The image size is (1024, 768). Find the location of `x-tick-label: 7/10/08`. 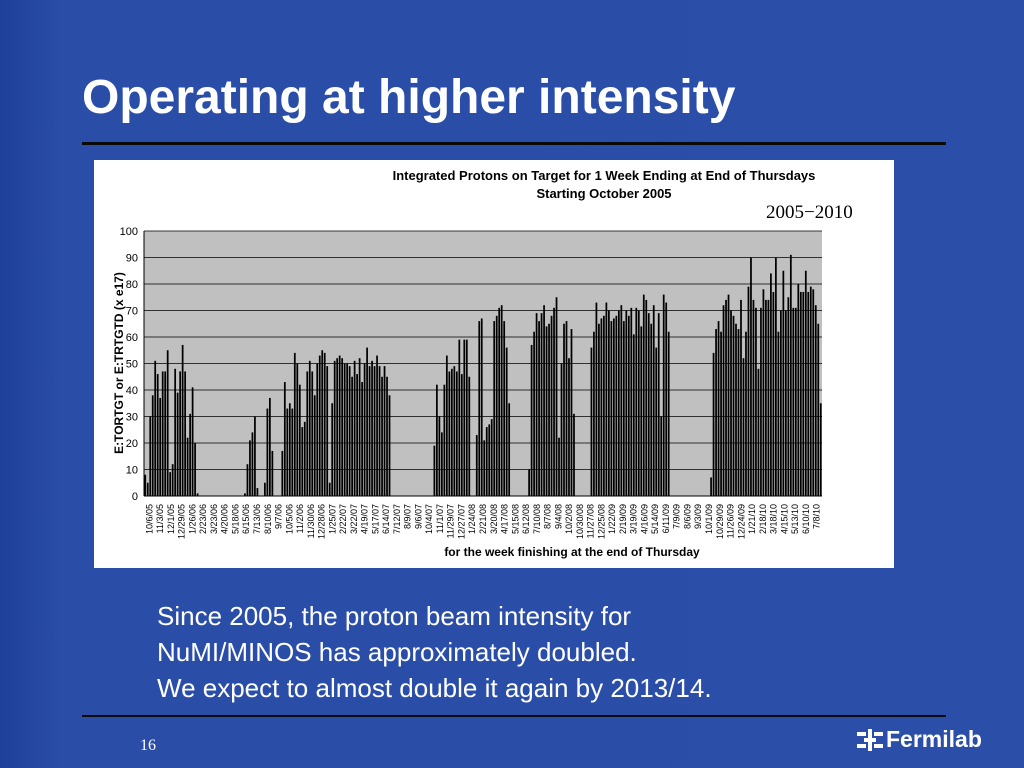

x-tick-label: 7/10/08 is located at coordinates (537, 519).